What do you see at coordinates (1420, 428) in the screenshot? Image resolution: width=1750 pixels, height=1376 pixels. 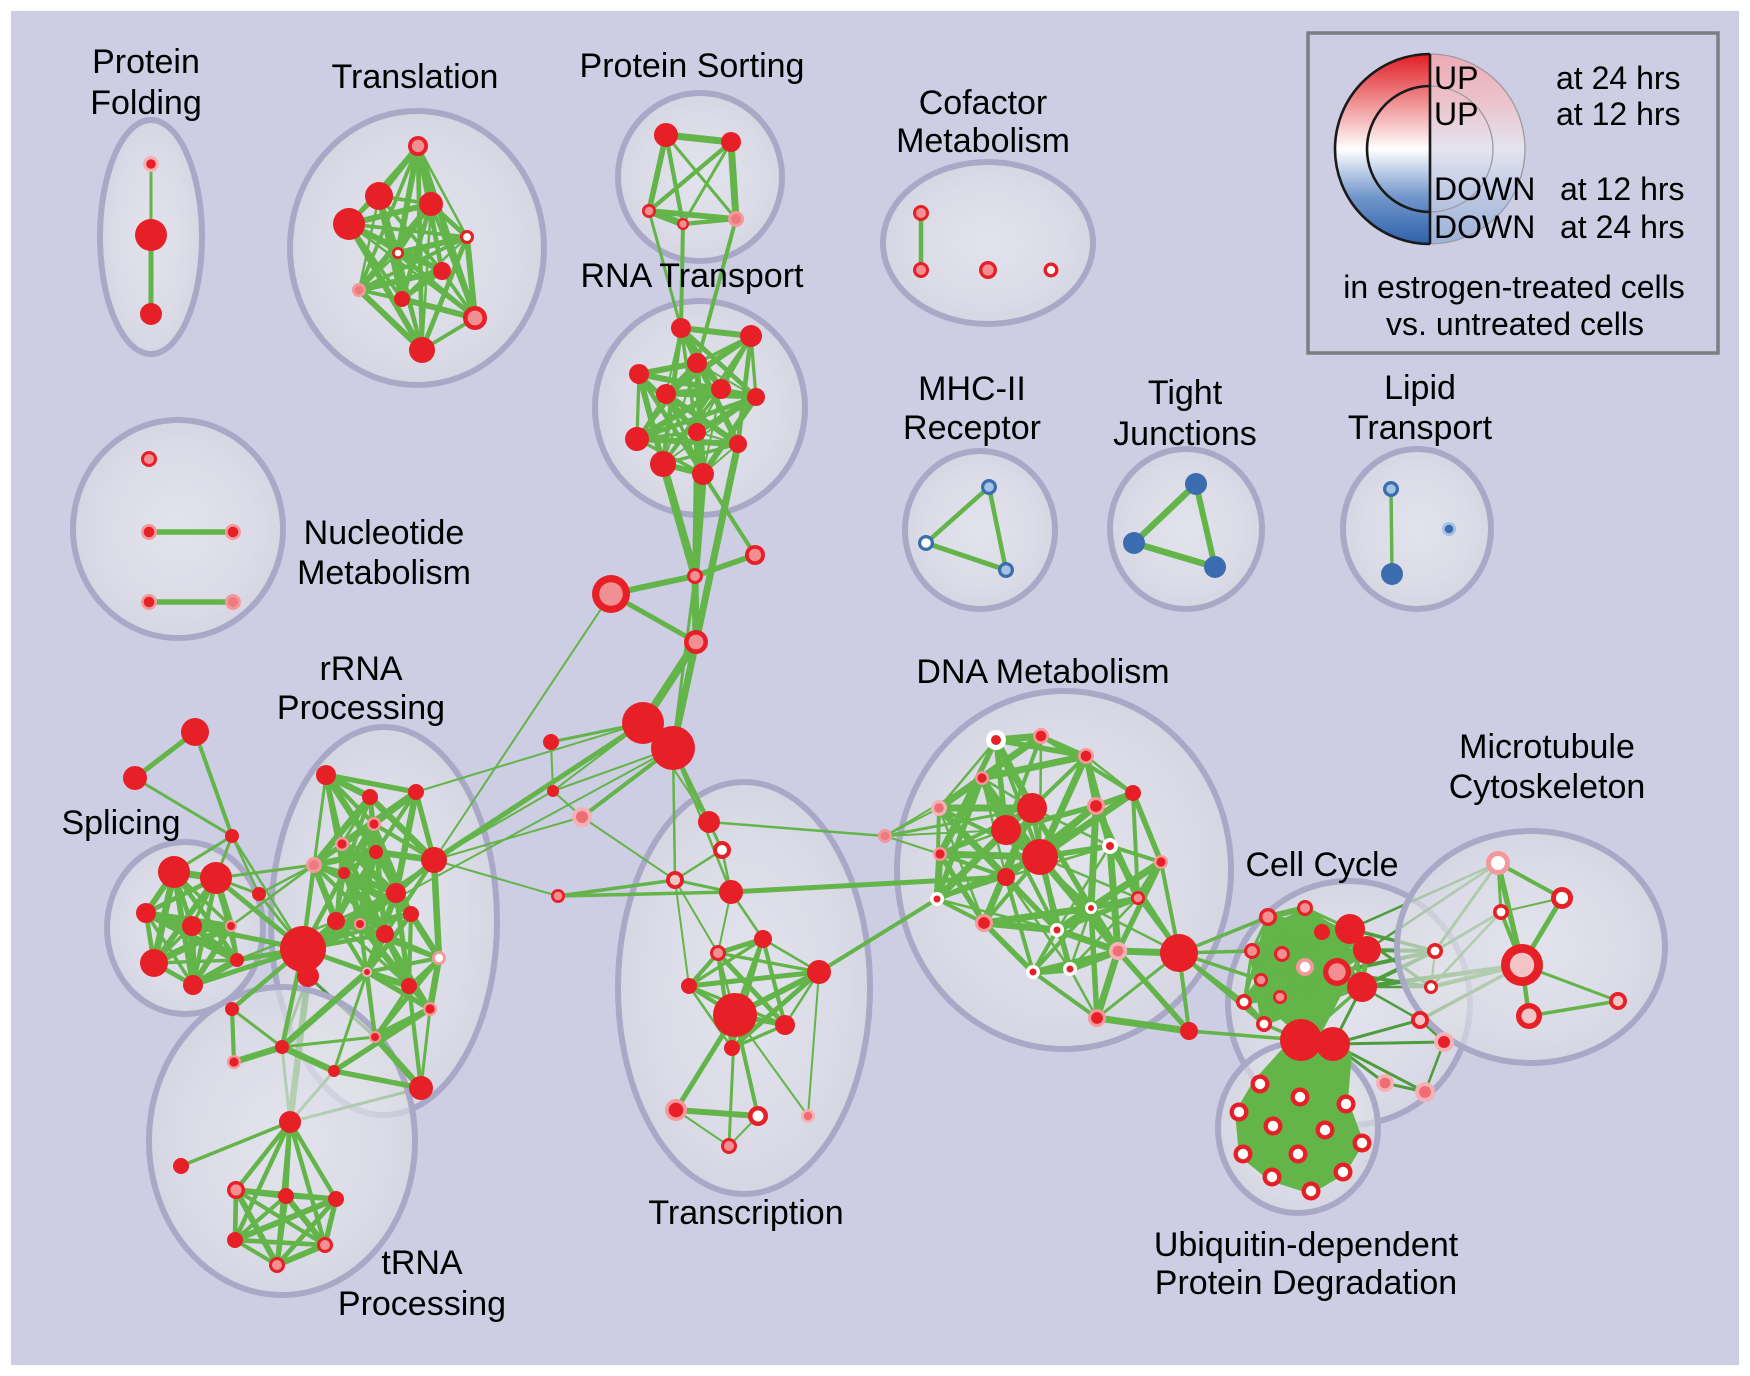 I see `svg-text: Transport` at bounding box center [1420, 428].